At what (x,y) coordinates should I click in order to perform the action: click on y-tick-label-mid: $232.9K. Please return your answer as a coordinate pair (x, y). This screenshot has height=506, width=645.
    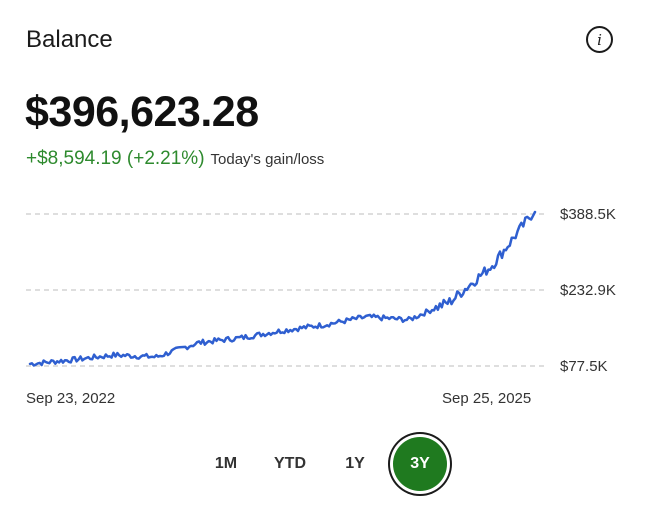
    Looking at the image, I should click on (588, 290).